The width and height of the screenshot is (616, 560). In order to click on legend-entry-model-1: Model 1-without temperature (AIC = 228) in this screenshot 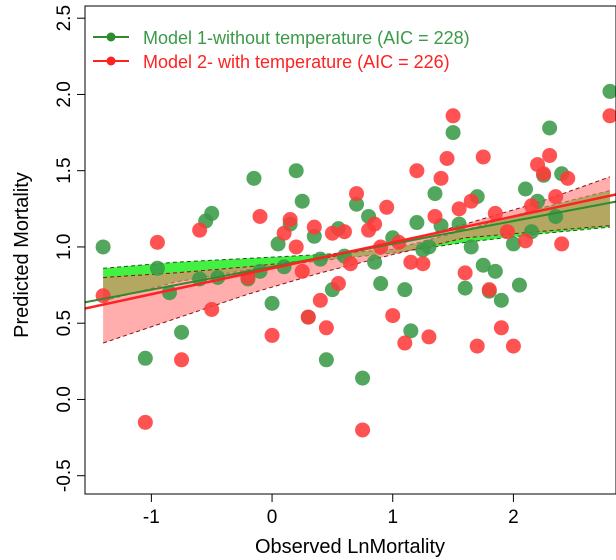, I will do `click(281, 38)`.